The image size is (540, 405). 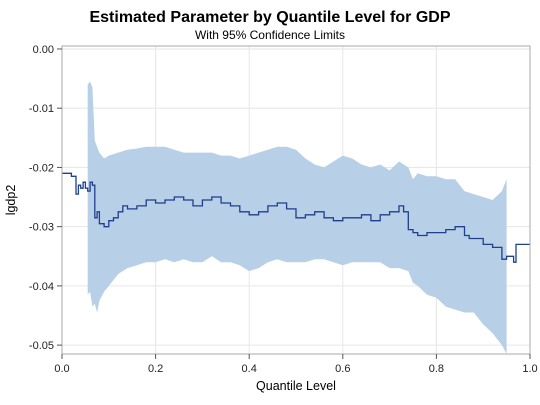 I want to click on x-tick-label: 1.0, so click(x=529, y=369).